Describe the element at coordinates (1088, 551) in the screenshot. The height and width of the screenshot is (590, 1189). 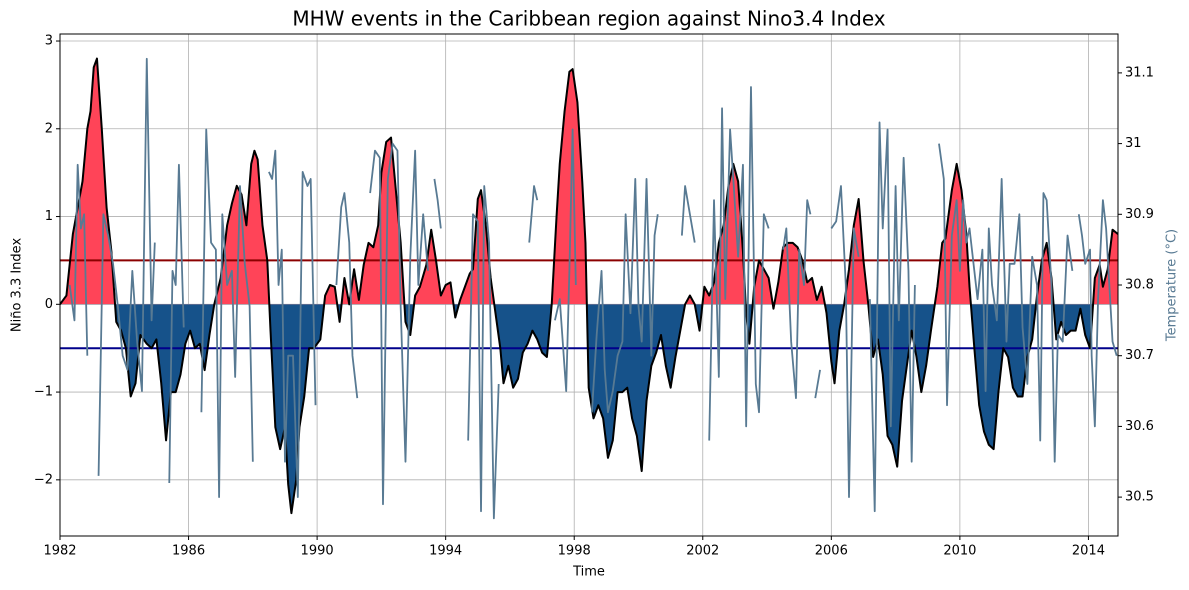
I see `x-tick-label: 2014` at that location.